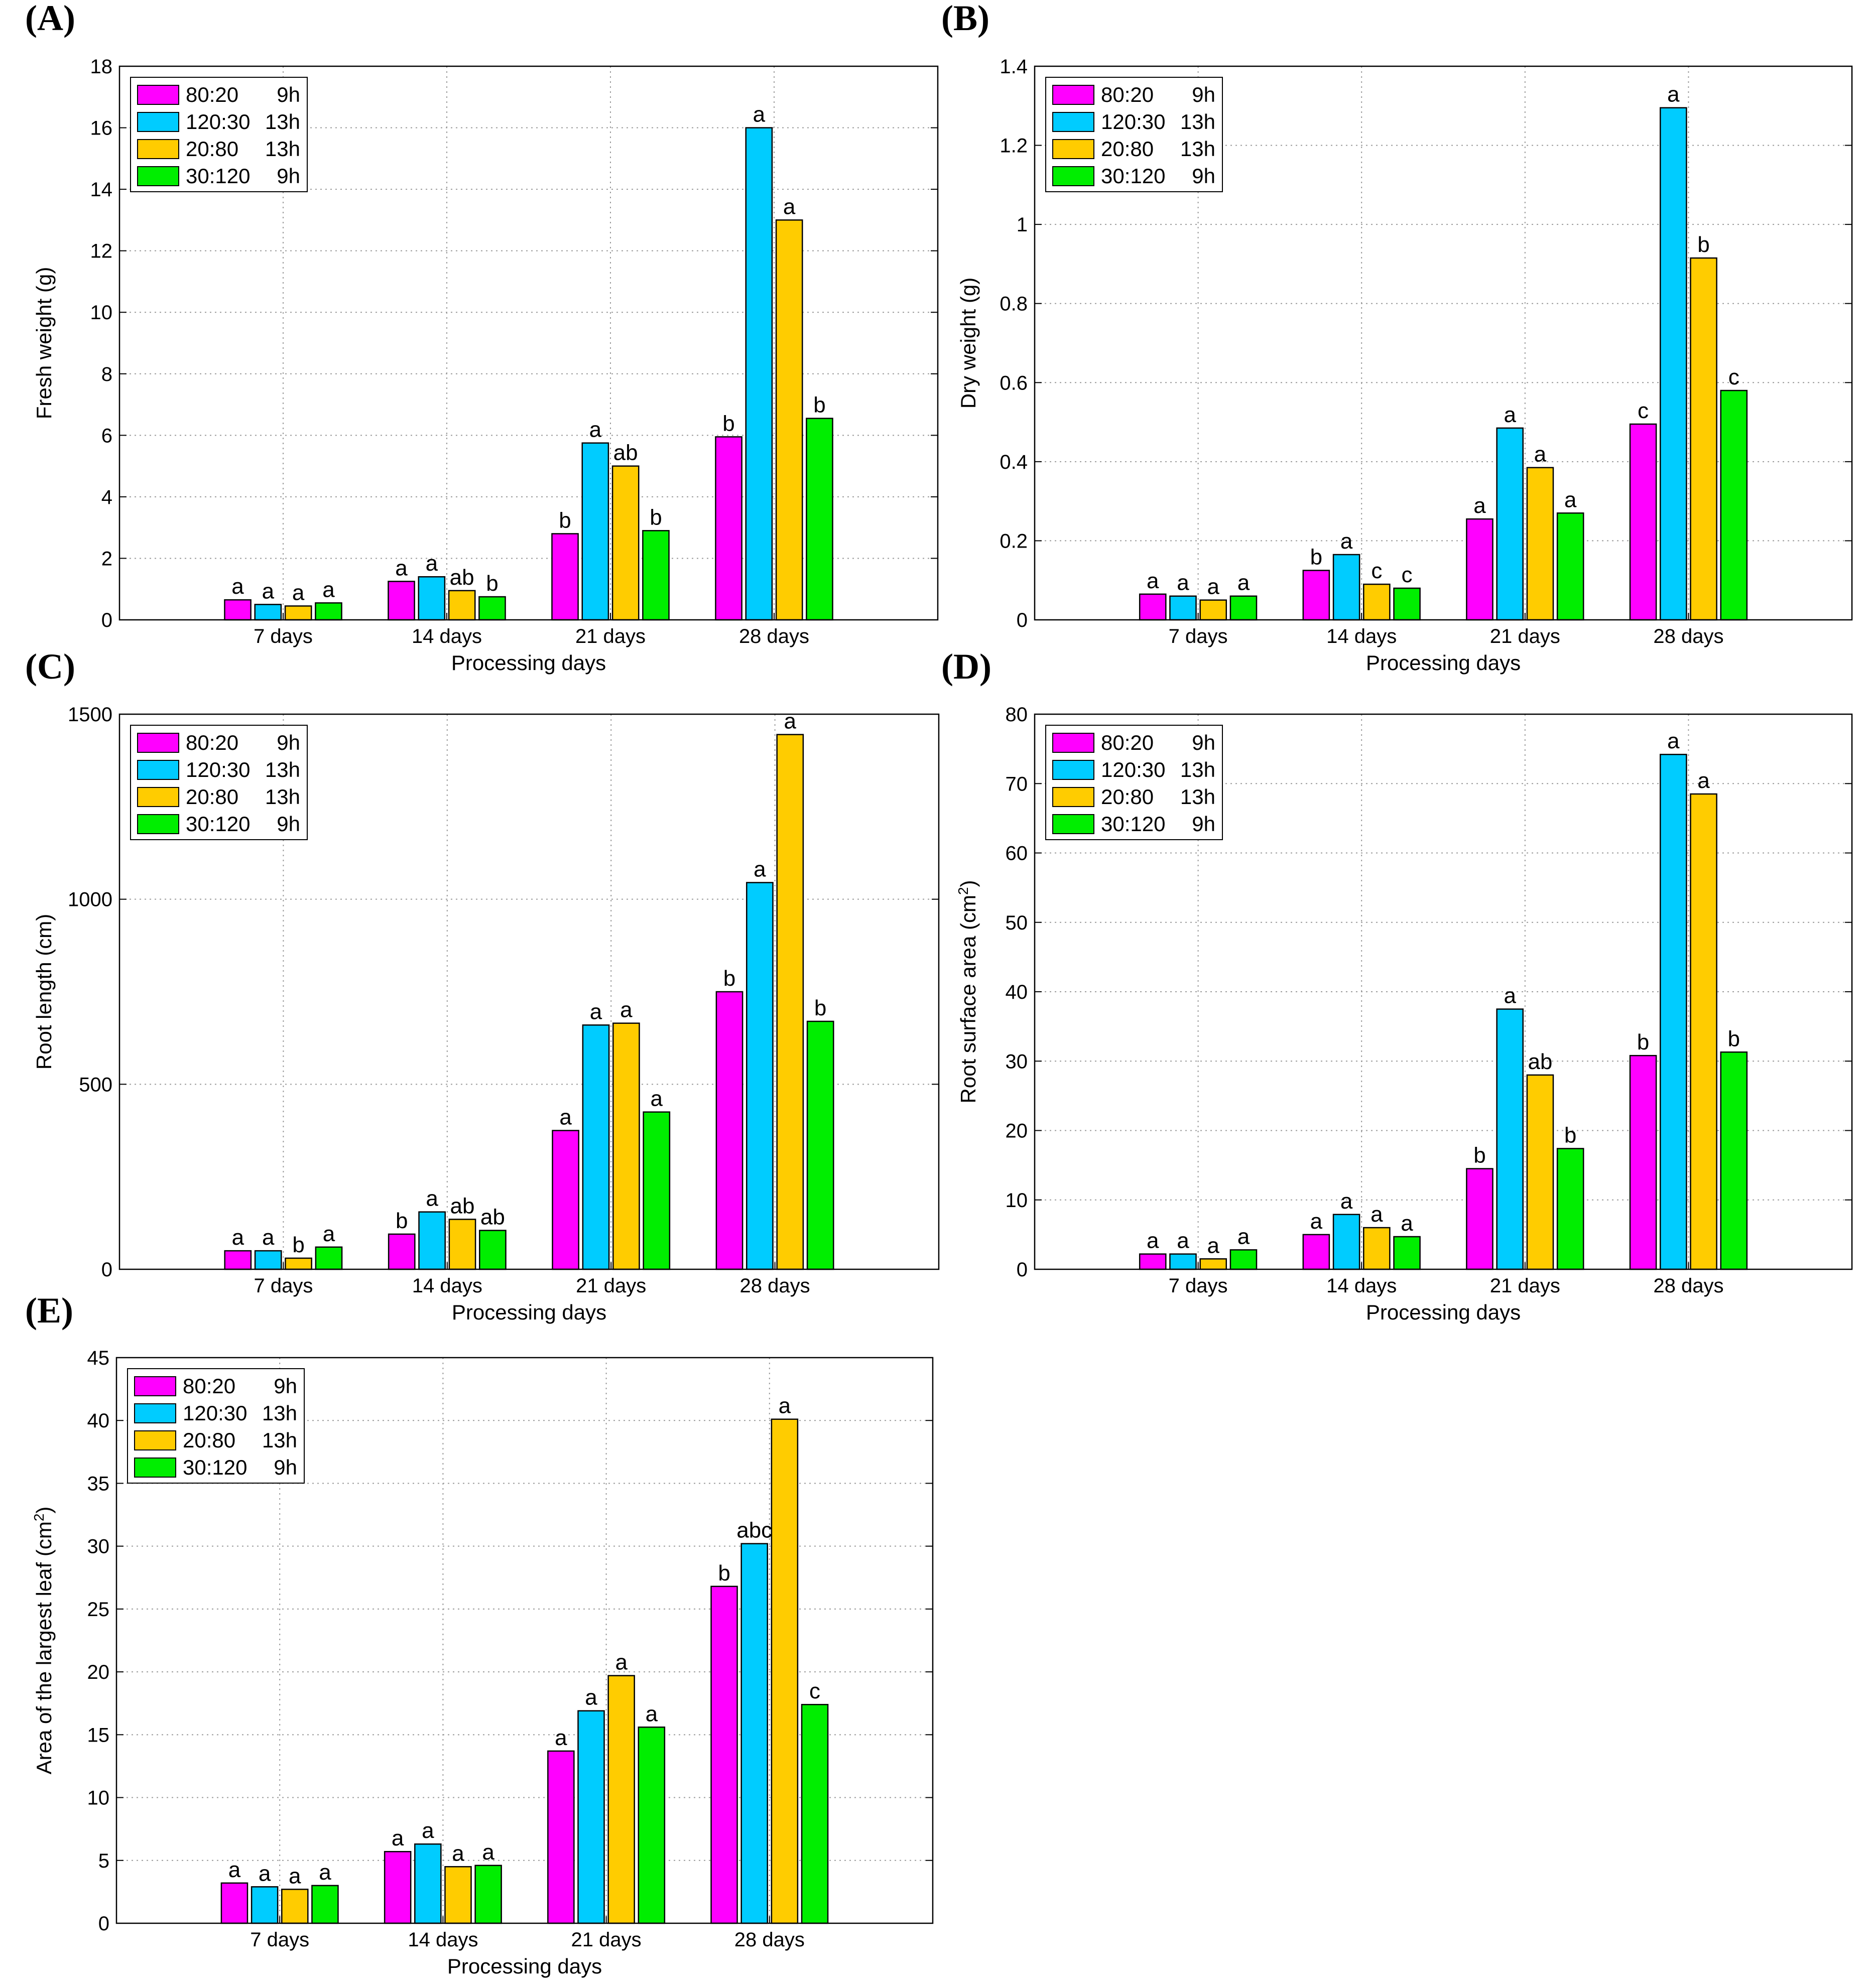 The width and height of the screenshot is (1865, 1988). What do you see at coordinates (968, 344) in the screenshot?
I see `y-axis-label: Dry weight (g)` at bounding box center [968, 344].